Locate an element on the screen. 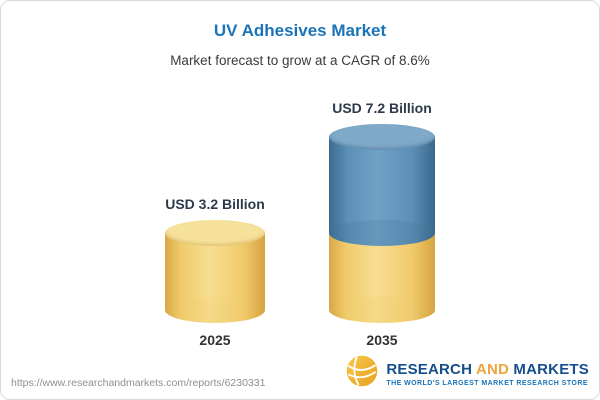 The height and width of the screenshot is (400, 600). logo-wordmark: RESEARCH AND MARKETS is located at coordinates (487, 369).